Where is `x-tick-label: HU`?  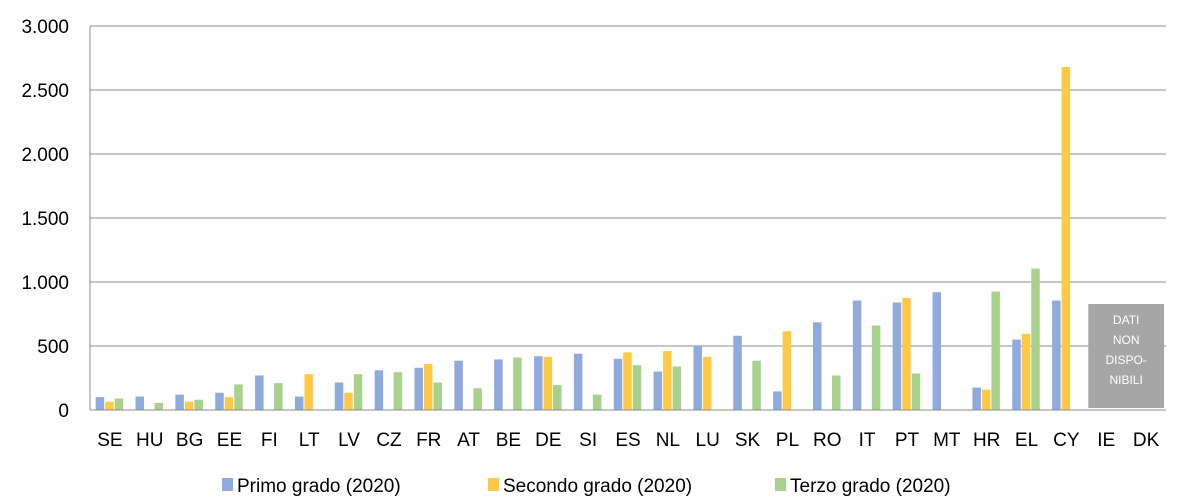 x-tick-label: HU is located at coordinates (149, 440).